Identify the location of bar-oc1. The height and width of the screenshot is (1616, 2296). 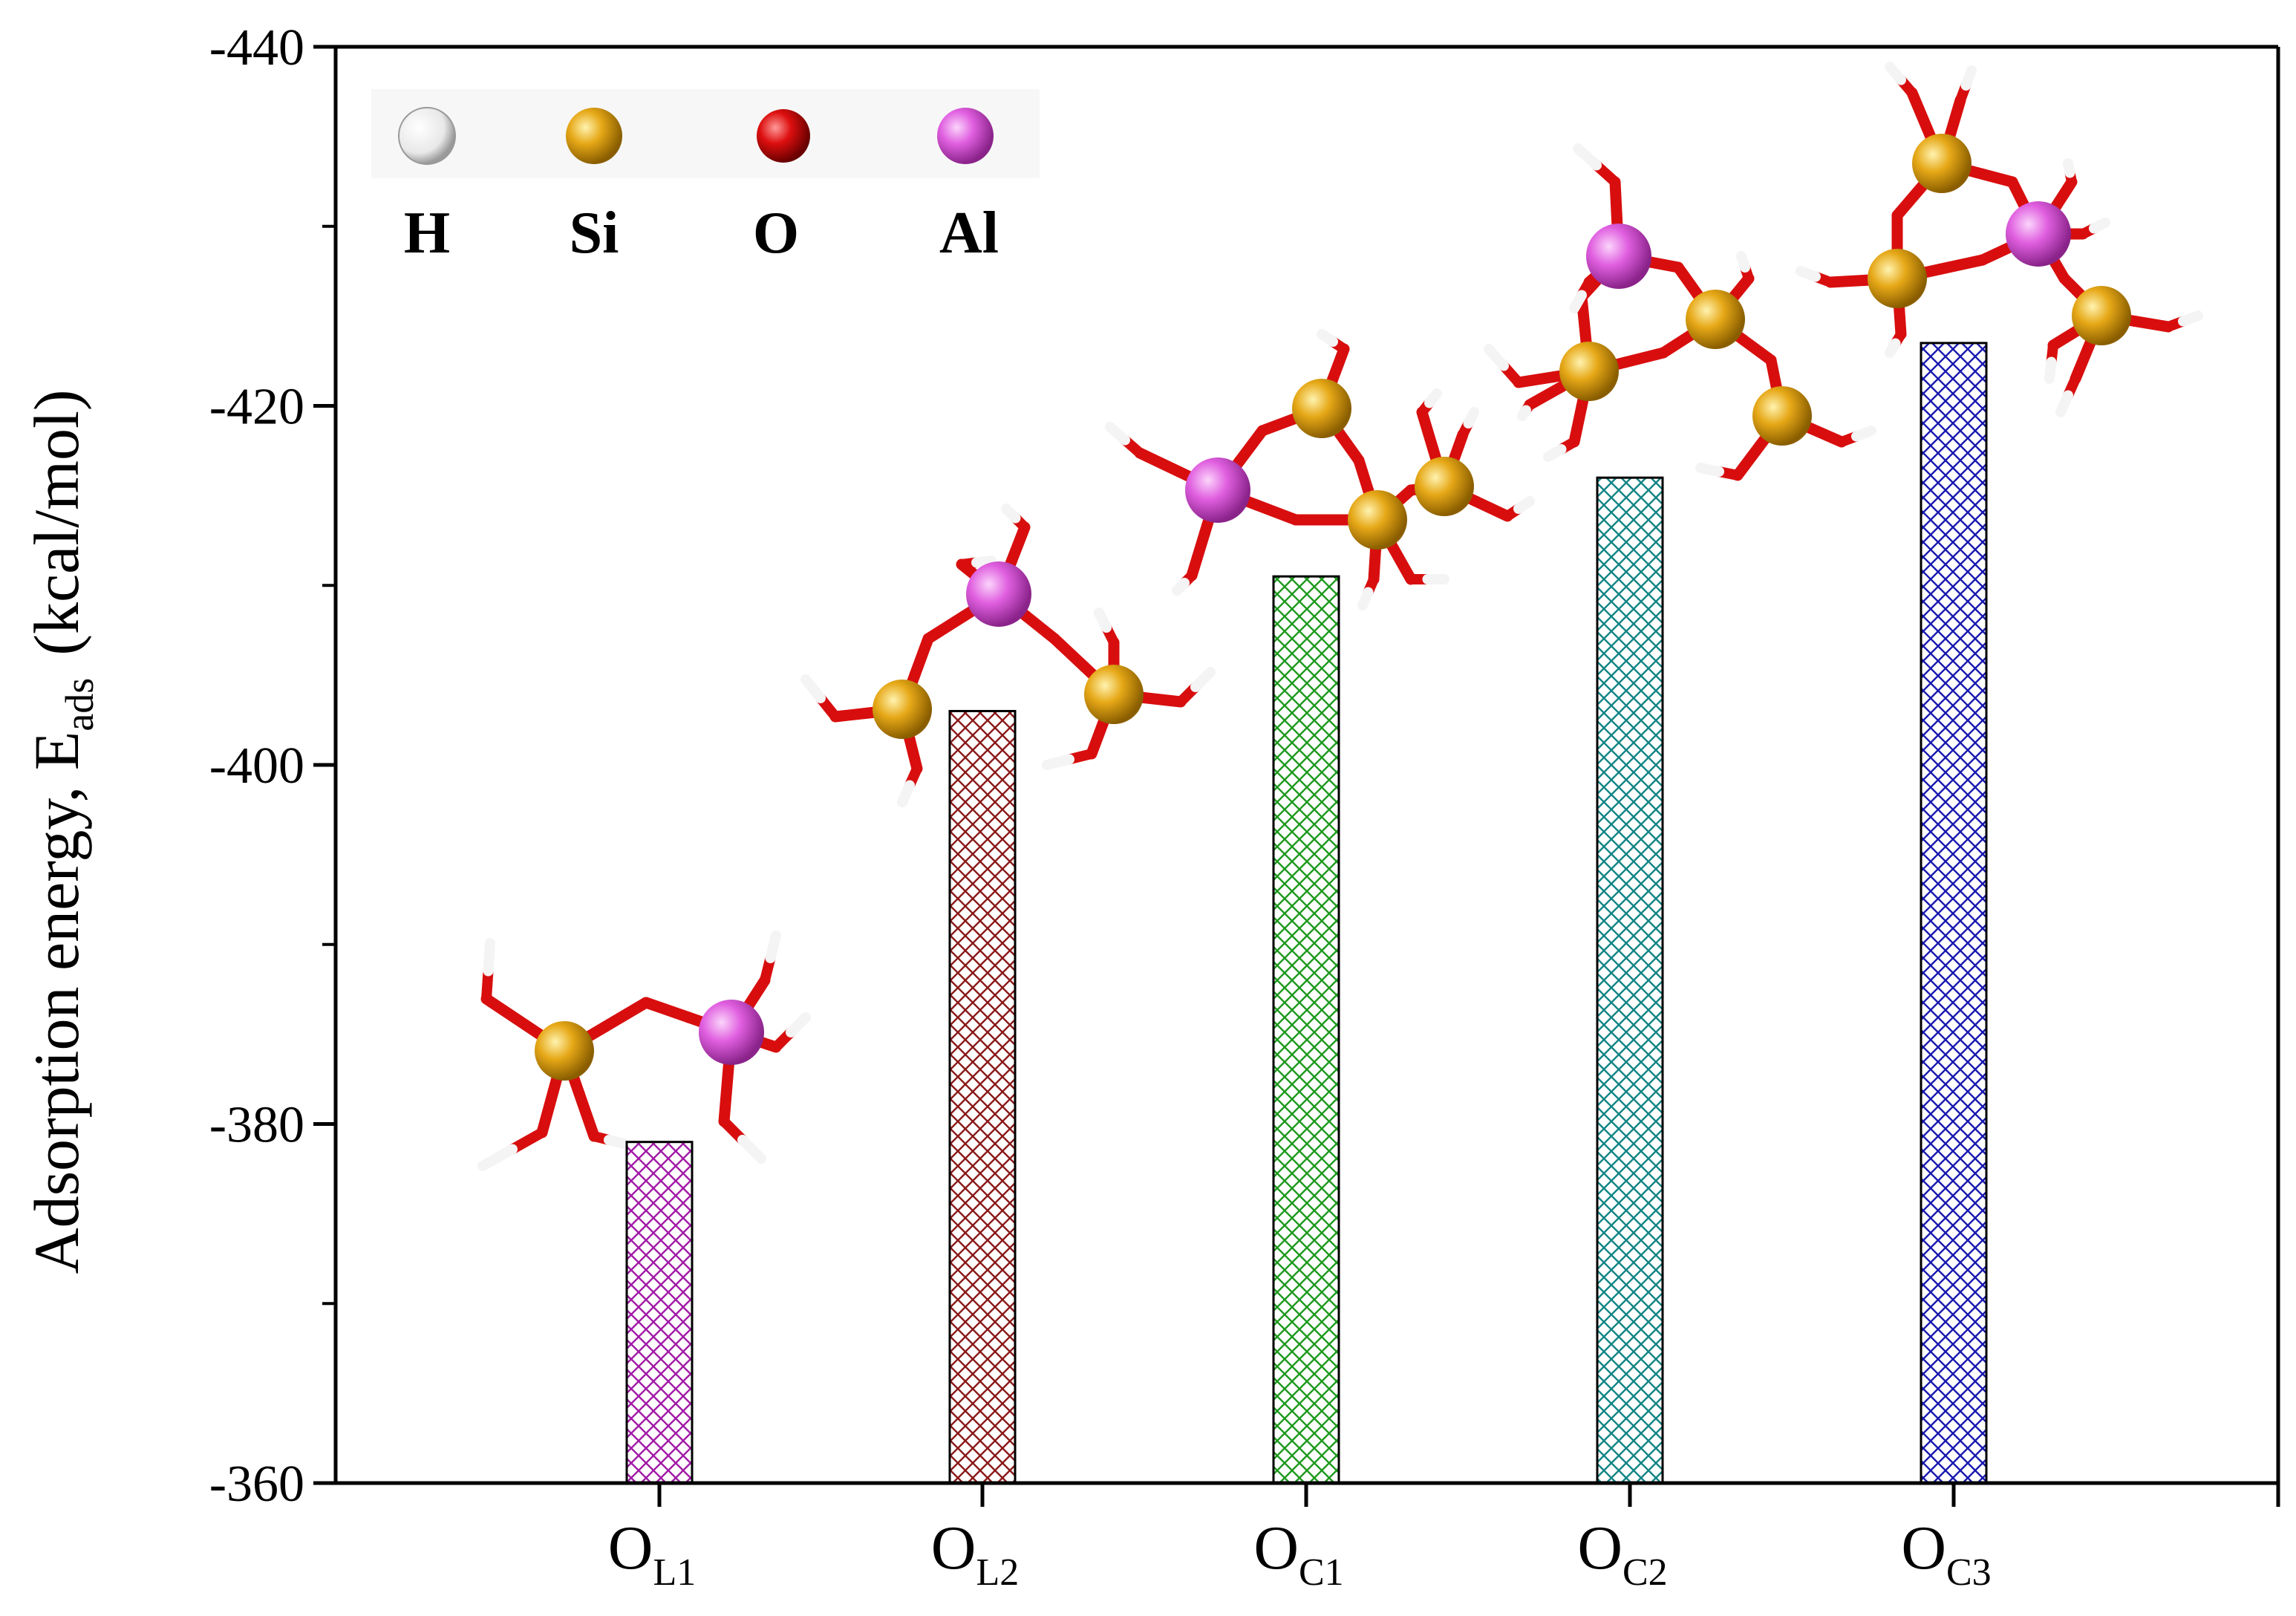
(1306, 1030).